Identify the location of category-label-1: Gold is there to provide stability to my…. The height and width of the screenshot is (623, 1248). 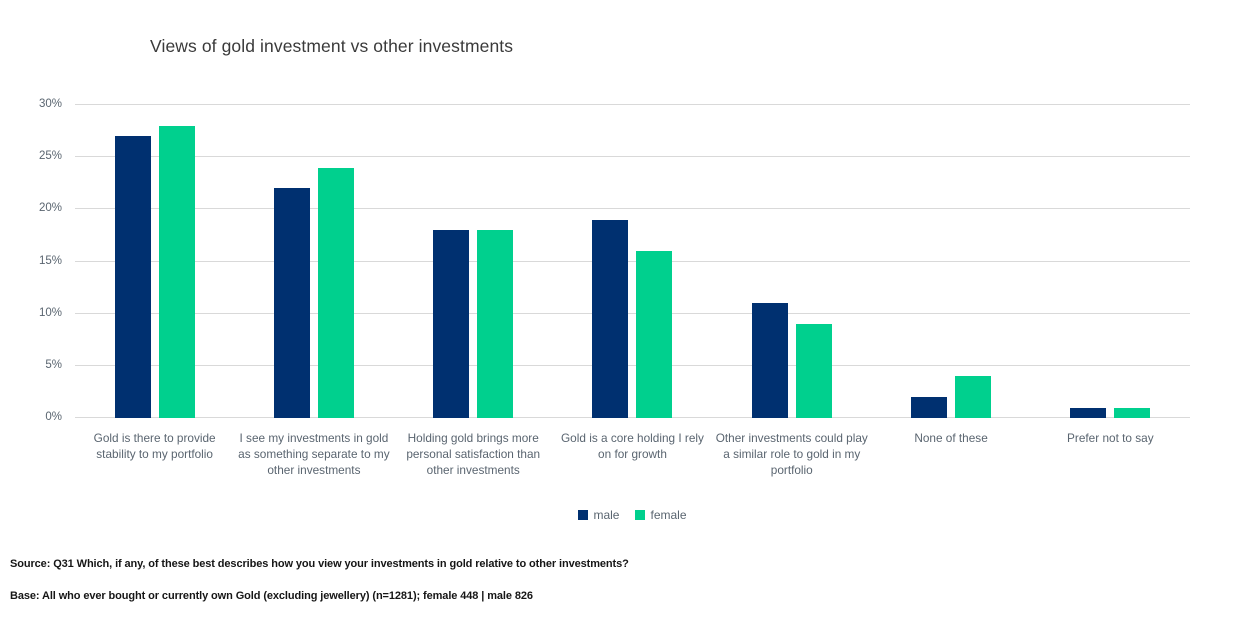
(154, 446).